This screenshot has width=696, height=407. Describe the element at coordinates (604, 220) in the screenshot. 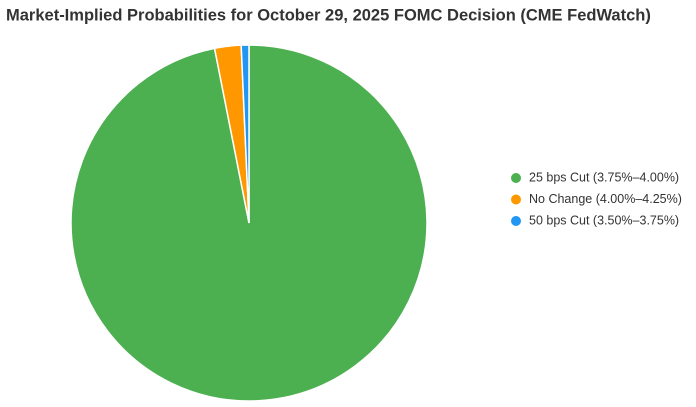

I see `legend-label: 50 bps Cut (3.50%–3.75%)` at that location.